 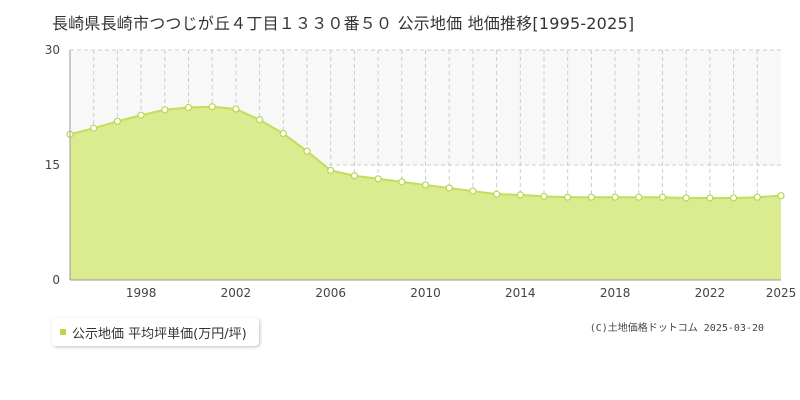 What do you see at coordinates (710, 293) in the screenshot?
I see `x-tick-label: 2022` at bounding box center [710, 293].